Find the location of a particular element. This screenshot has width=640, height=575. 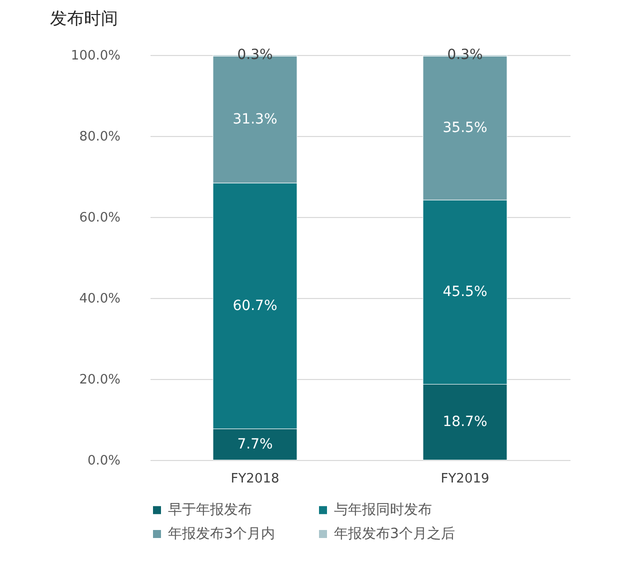

y-tick-label: 0.0% is located at coordinates (103, 461).